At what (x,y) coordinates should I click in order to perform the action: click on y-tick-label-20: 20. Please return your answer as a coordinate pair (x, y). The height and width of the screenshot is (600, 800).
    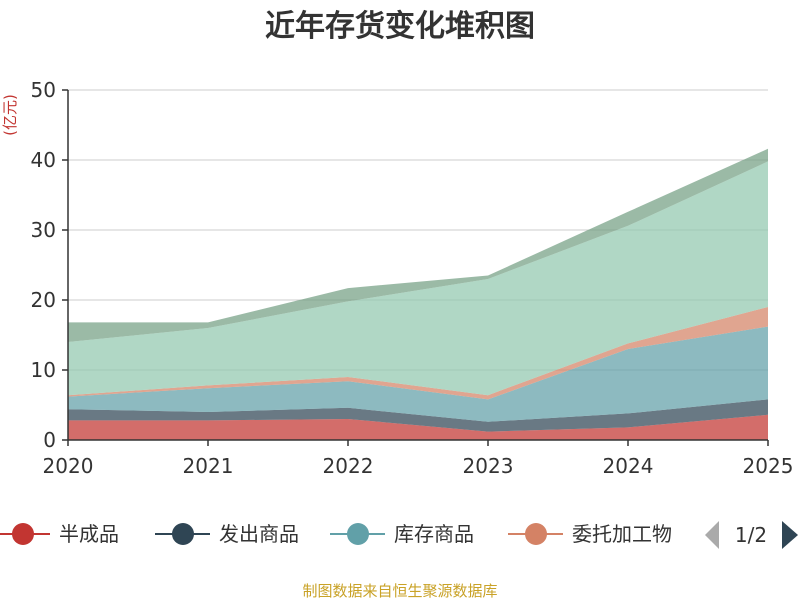
    Looking at the image, I should click on (43, 300).